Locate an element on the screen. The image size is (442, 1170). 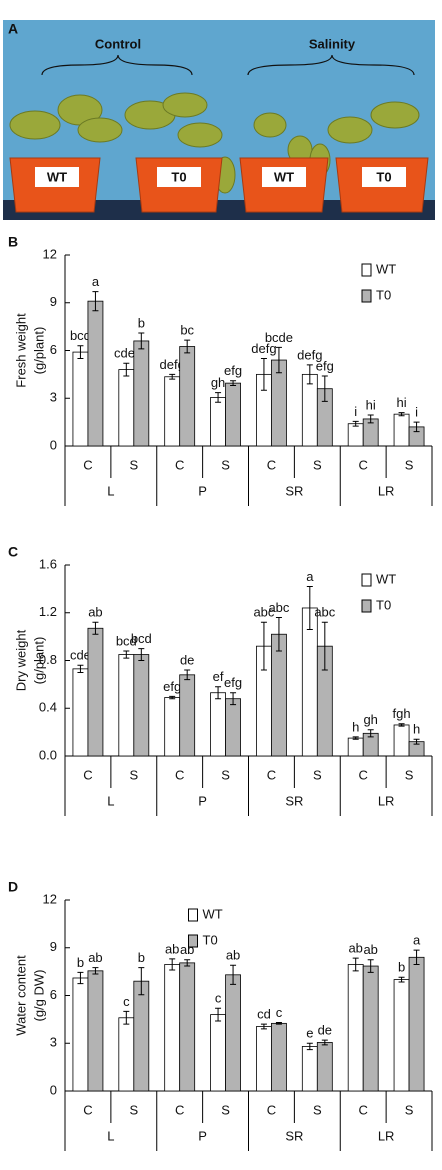
y-tick-label: 3 is located at coordinates (53, 1042).